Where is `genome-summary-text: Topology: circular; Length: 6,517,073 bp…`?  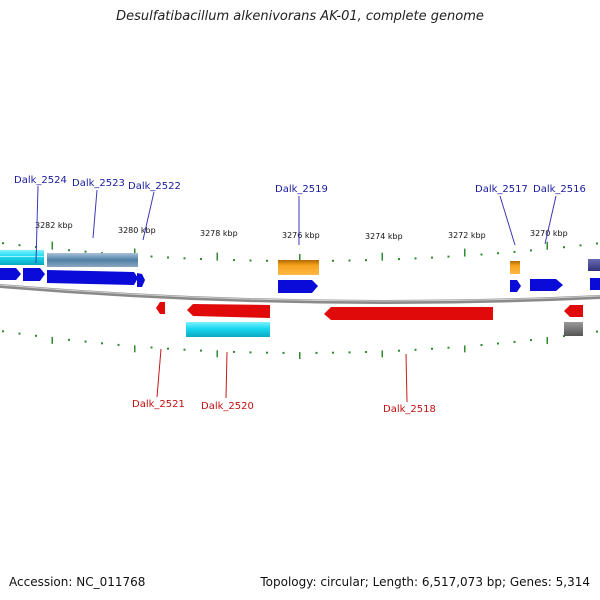 genome-summary-text: Topology: circular; Length: 6,517,073 bp… is located at coordinates (425, 582).